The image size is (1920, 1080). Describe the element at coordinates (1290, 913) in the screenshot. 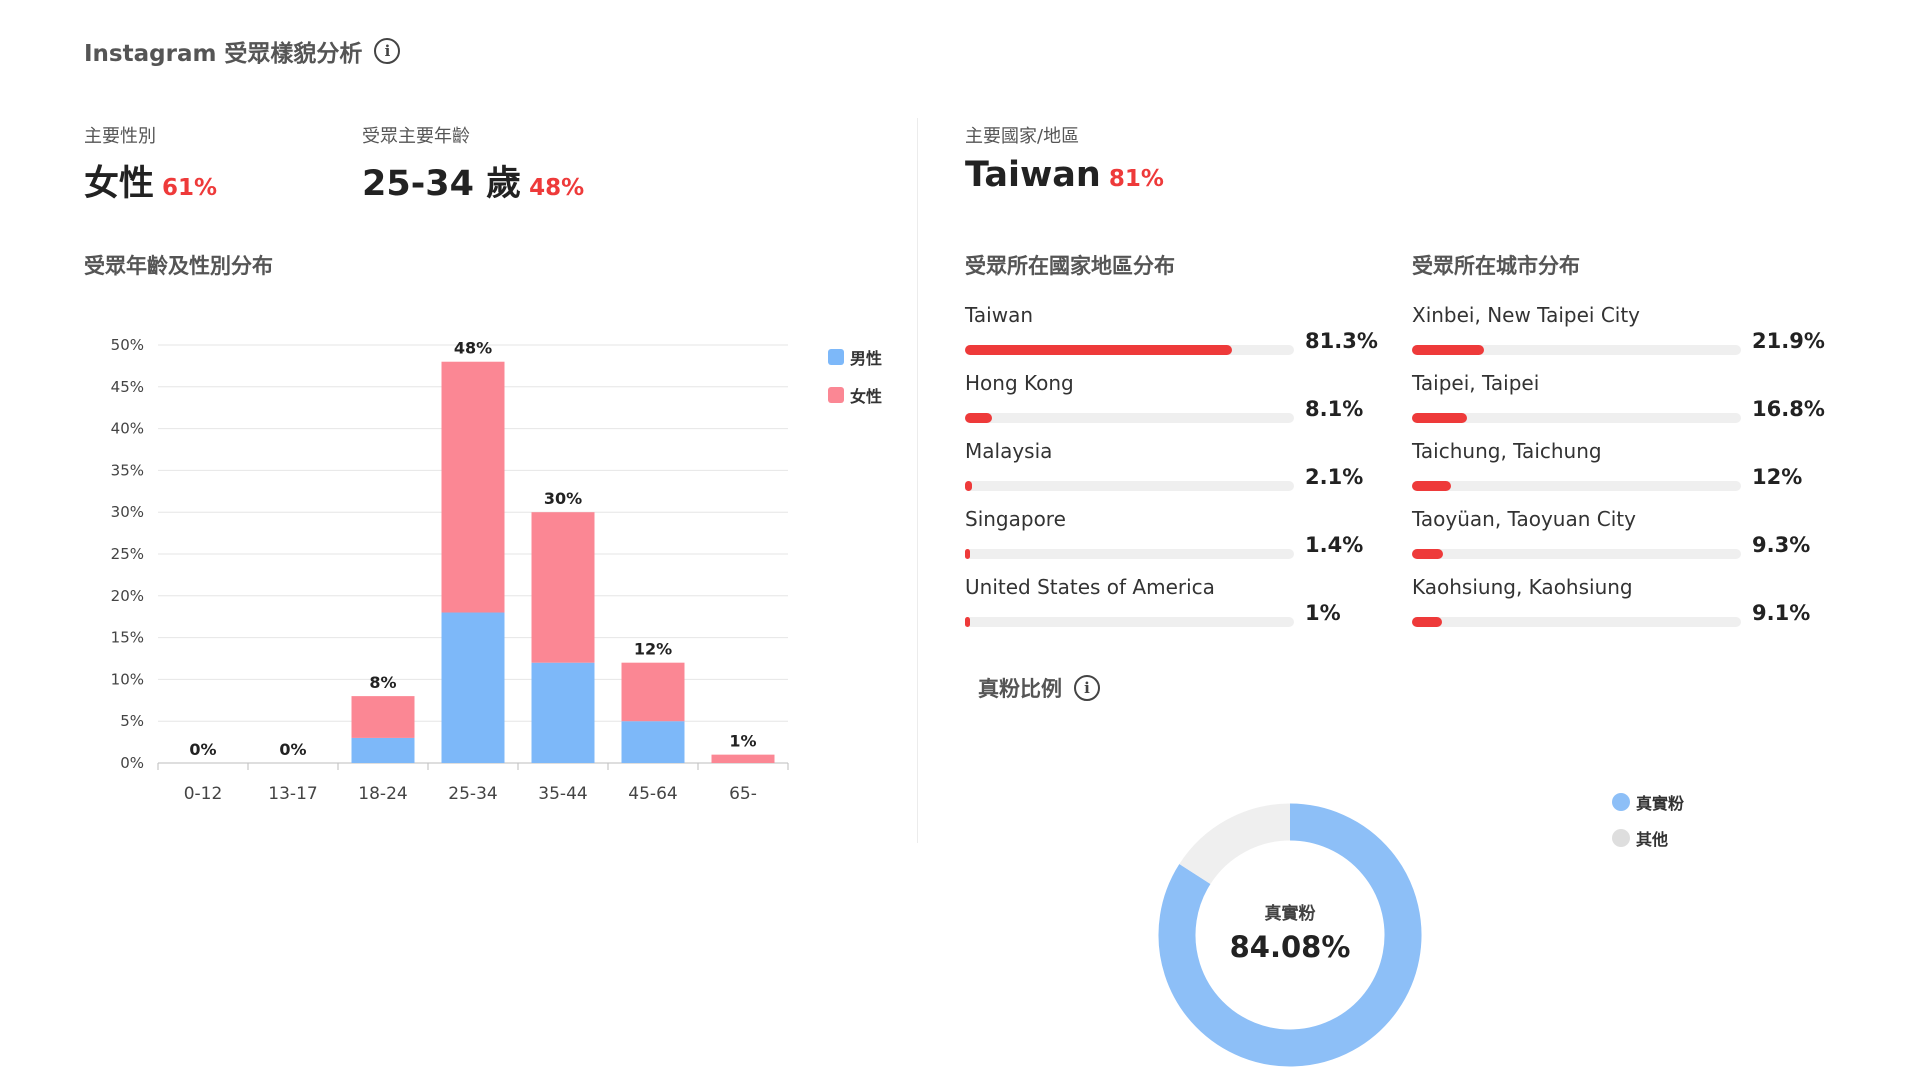

I see `donut-center-label: 真實粉` at that location.